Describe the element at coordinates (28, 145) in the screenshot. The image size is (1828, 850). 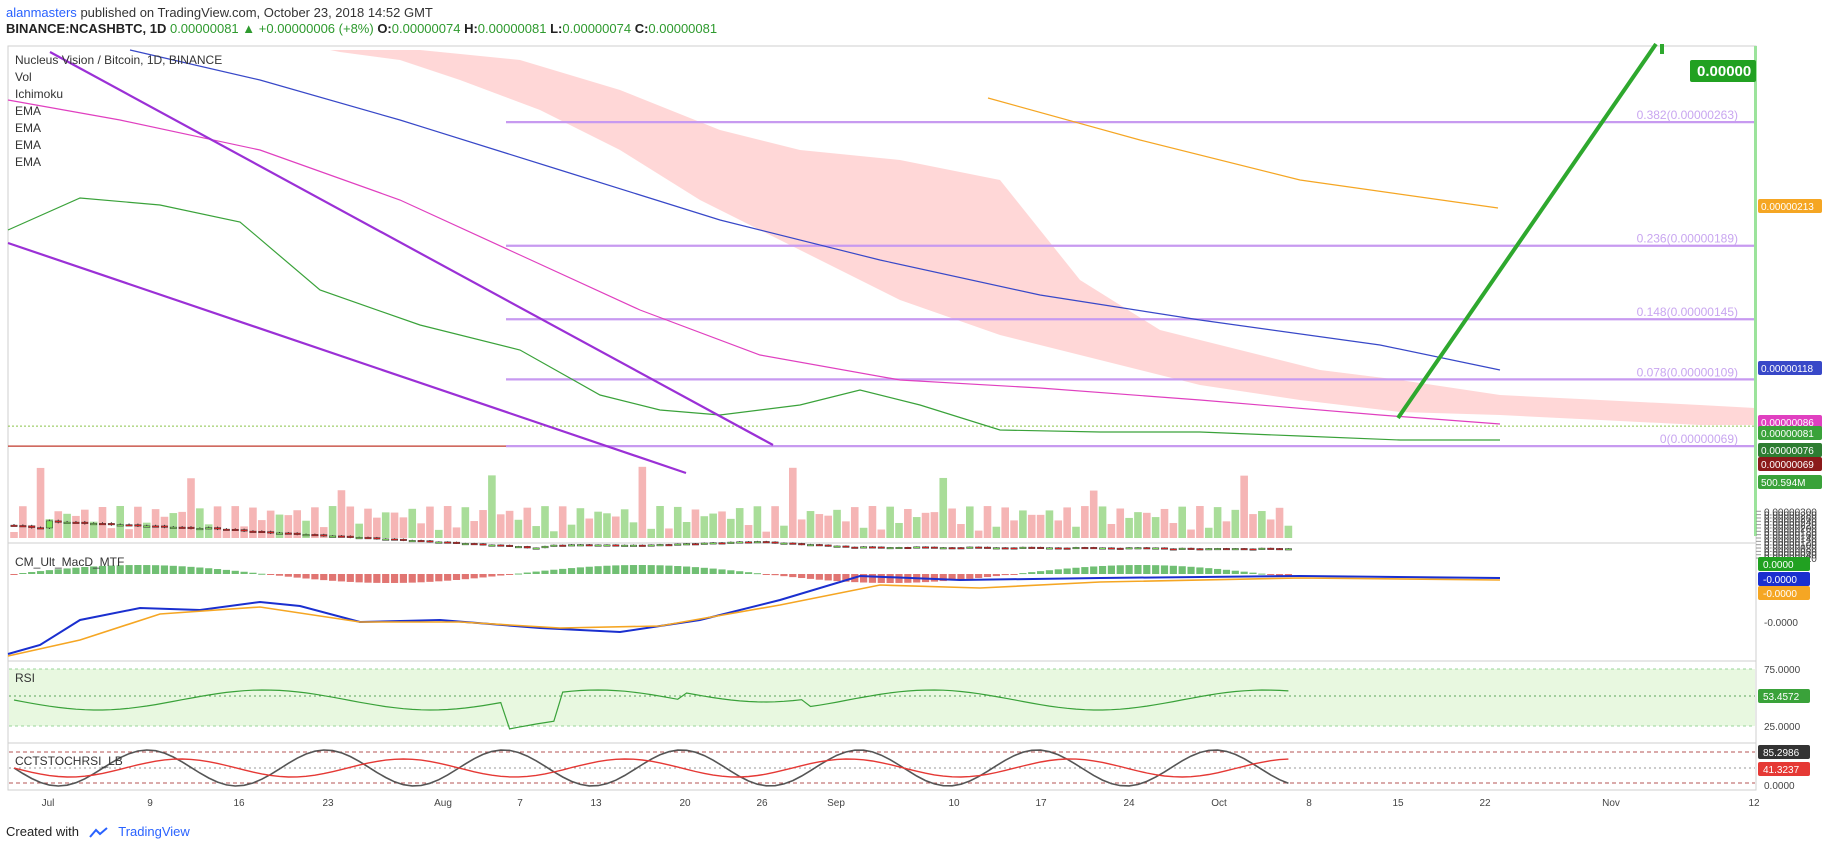
I see `legend-ema-3: EMA` at that location.